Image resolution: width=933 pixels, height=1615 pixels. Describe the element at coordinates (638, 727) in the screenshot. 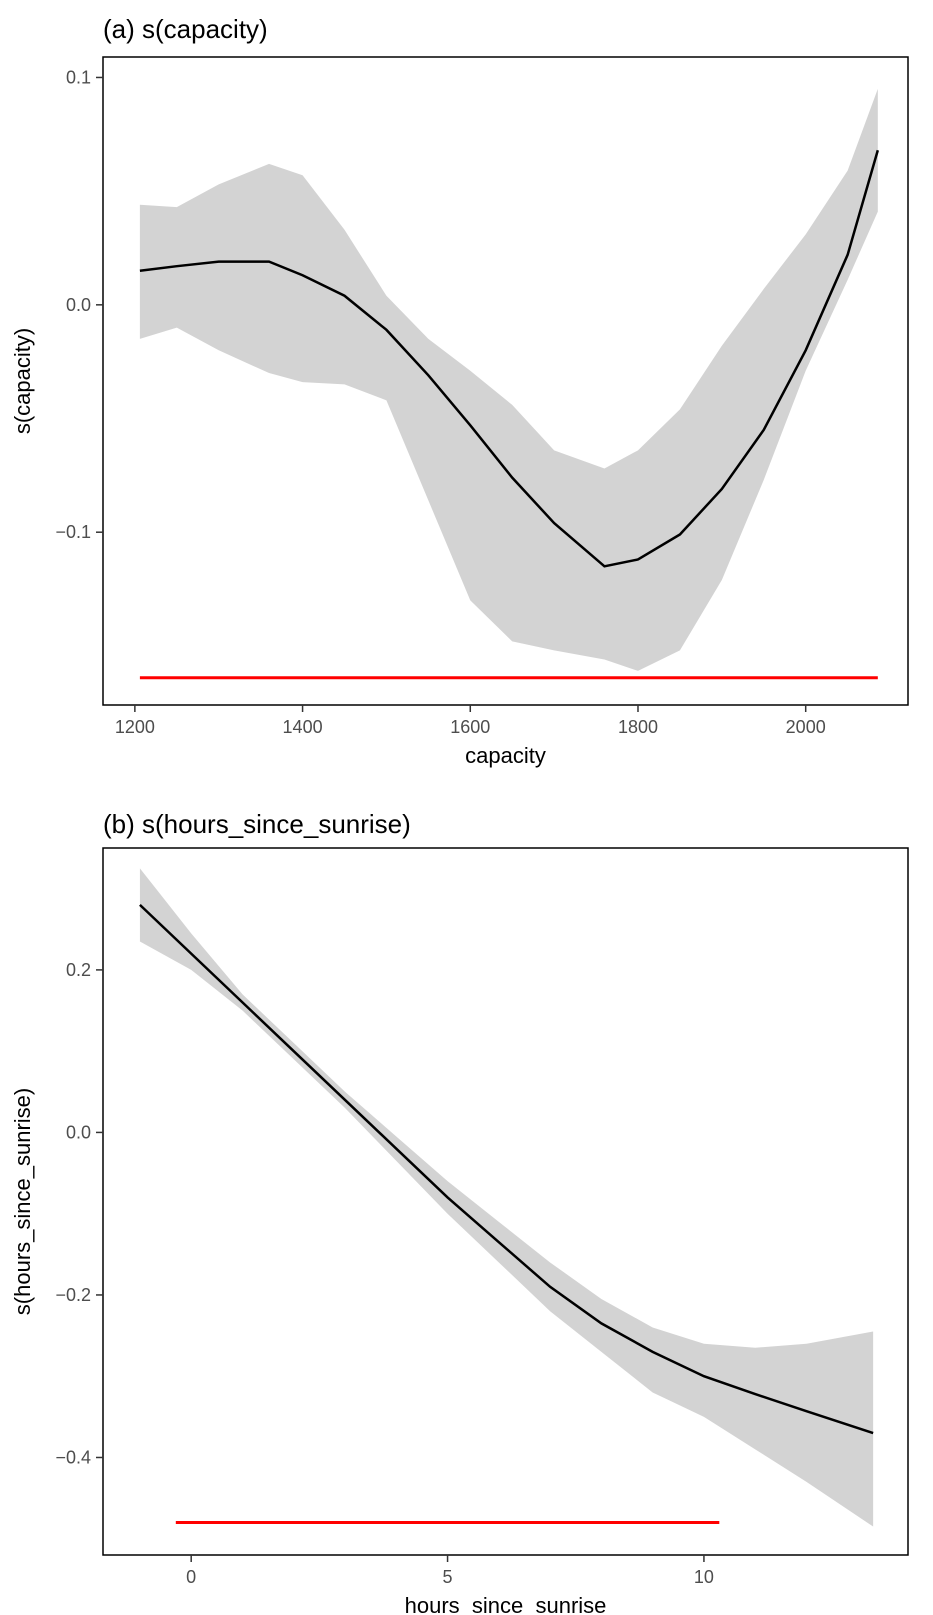

I see `x-tick-label: 1800` at that location.